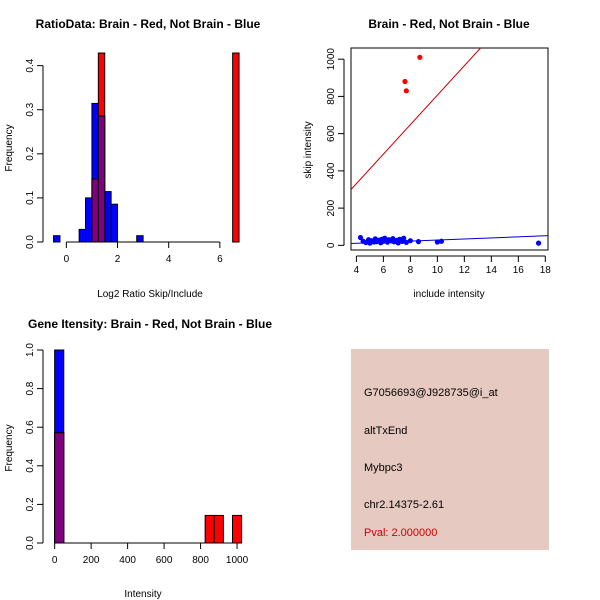 Image resolution: width=600 pixels, height=600 pixels. I want to click on p2-y-tick-label: 1.0, so click(30, 350).